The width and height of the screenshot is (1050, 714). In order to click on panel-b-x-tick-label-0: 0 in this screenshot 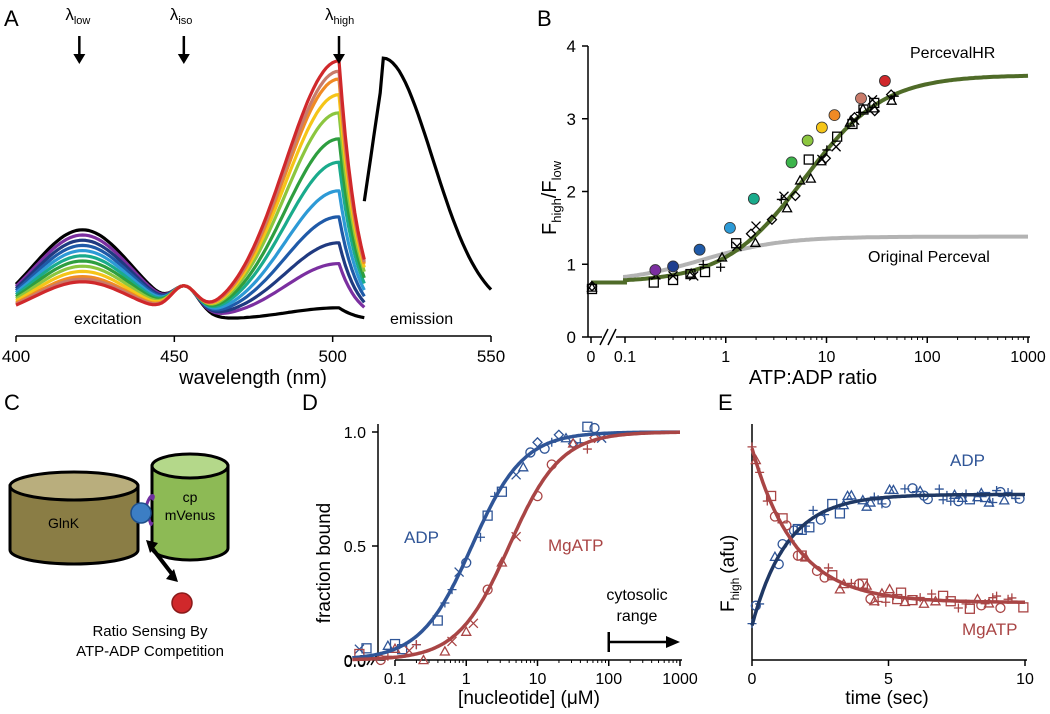, I will do `click(591, 357)`.